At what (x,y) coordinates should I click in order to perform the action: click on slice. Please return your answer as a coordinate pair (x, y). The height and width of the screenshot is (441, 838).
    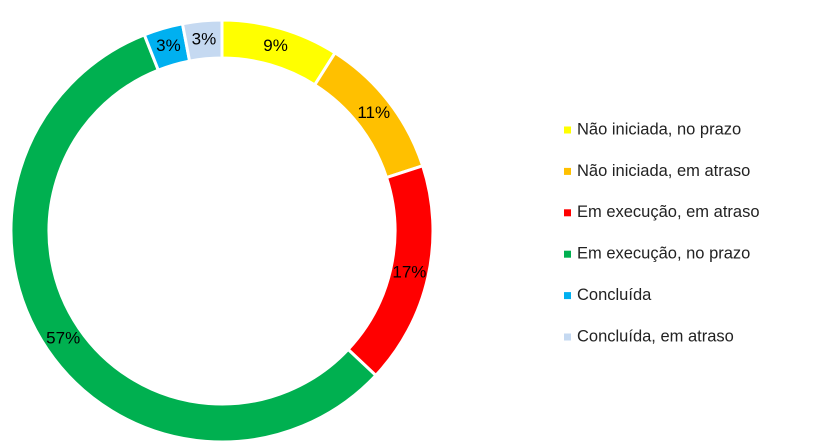
    Looking at the image, I should click on (202, 40).